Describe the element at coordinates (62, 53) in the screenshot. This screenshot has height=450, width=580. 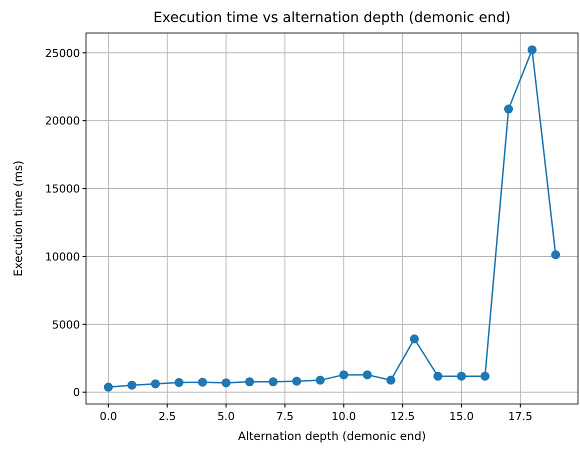
I see `y-tick-label: 25000` at that location.